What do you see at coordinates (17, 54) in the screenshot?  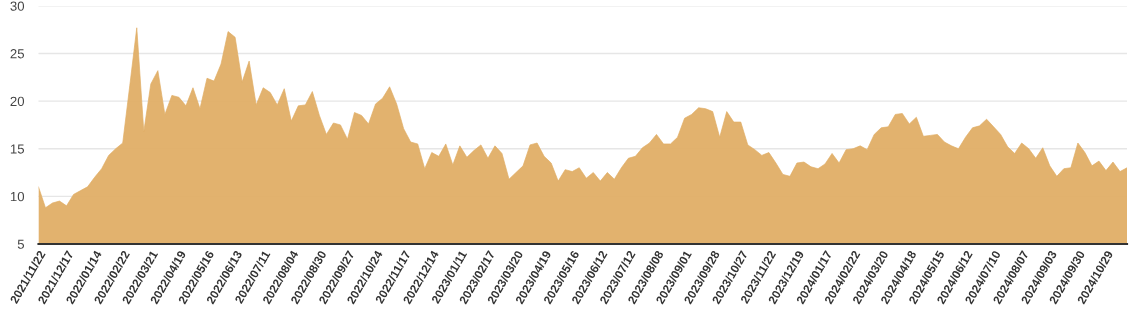 I see `y-tick-label: 25` at bounding box center [17, 54].